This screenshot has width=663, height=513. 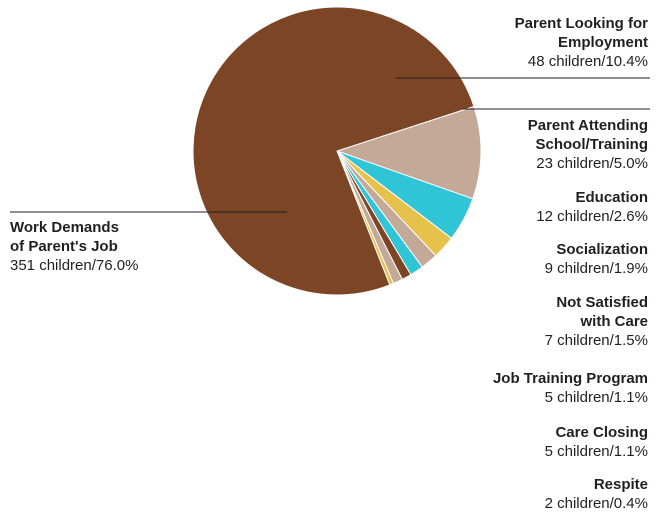 I want to click on label-social-value: 9 children/1.9%, so click(x=596, y=268).